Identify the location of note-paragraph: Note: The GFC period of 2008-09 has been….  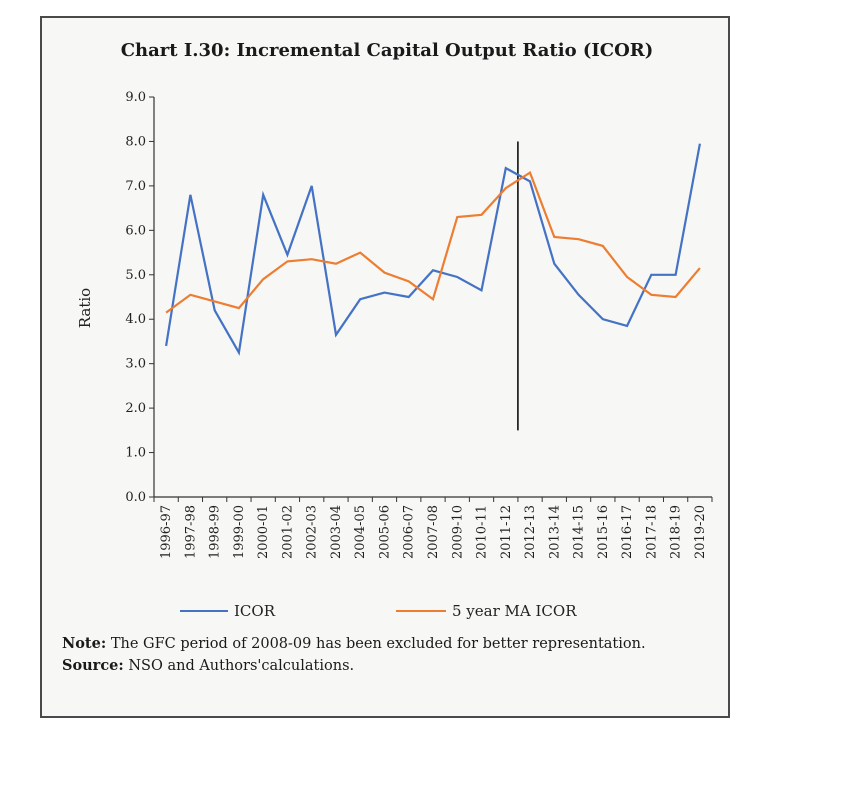
(388, 644).